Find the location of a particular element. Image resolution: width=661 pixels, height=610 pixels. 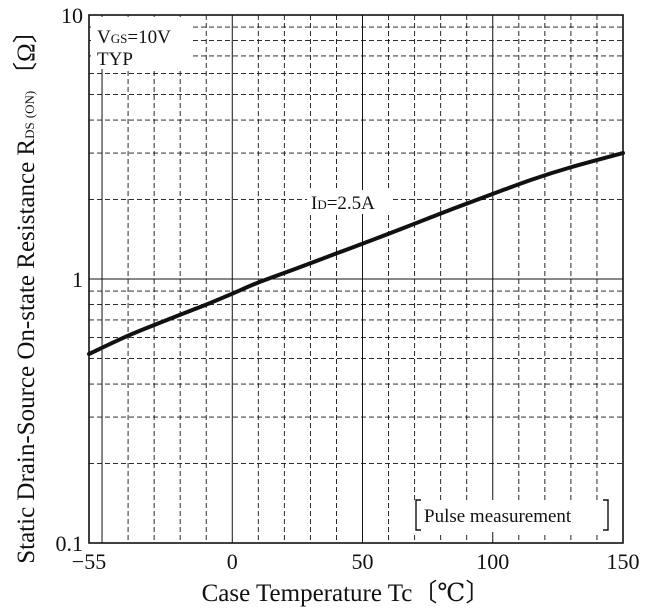

condition-box is located at coordinates (141, 43).